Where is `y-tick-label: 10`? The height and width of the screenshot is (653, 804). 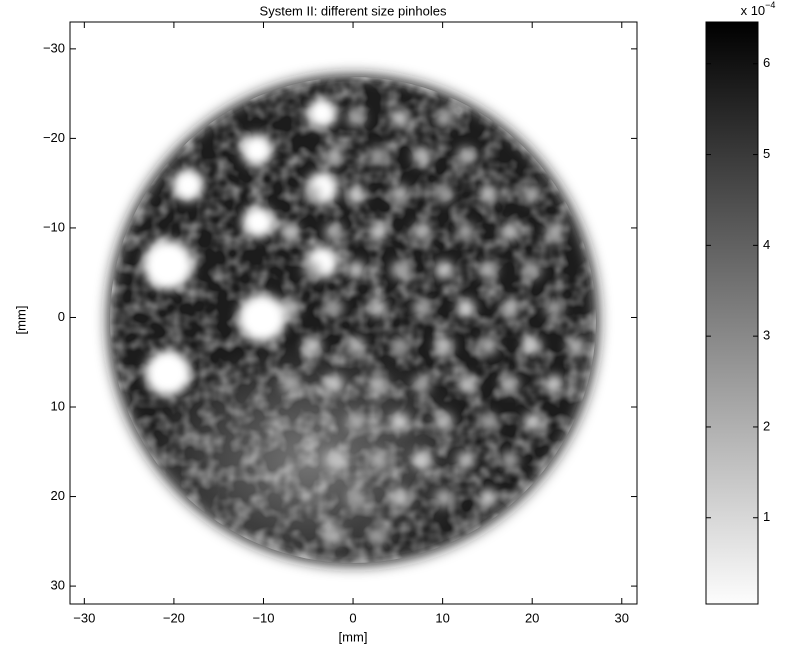 y-tick-label: 10 is located at coordinates (58, 405).